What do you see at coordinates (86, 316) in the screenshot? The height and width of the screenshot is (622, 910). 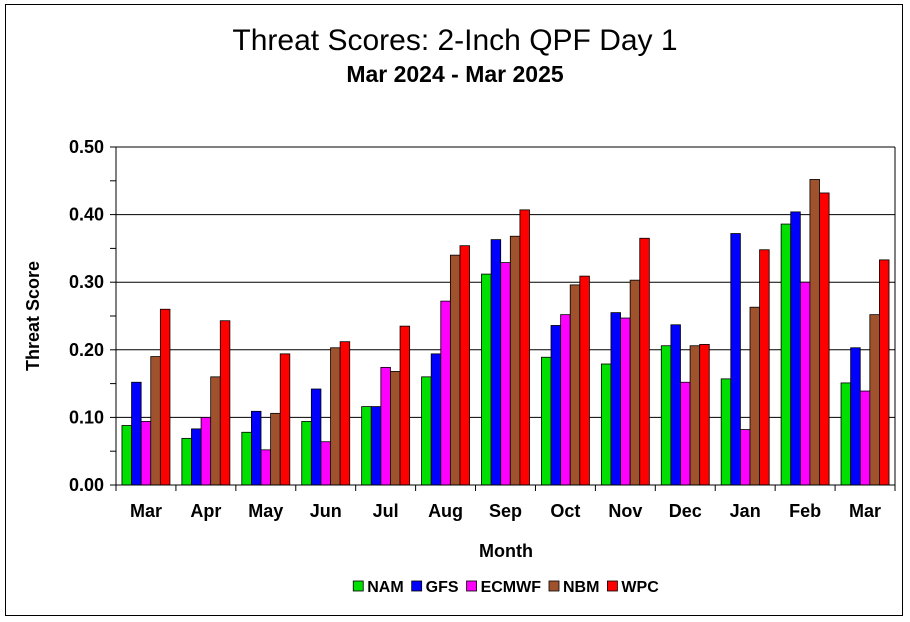 I see `y-tick-labels: 0.00 0.10 0.20 0.30 0.40 0.50` at bounding box center [86, 316].